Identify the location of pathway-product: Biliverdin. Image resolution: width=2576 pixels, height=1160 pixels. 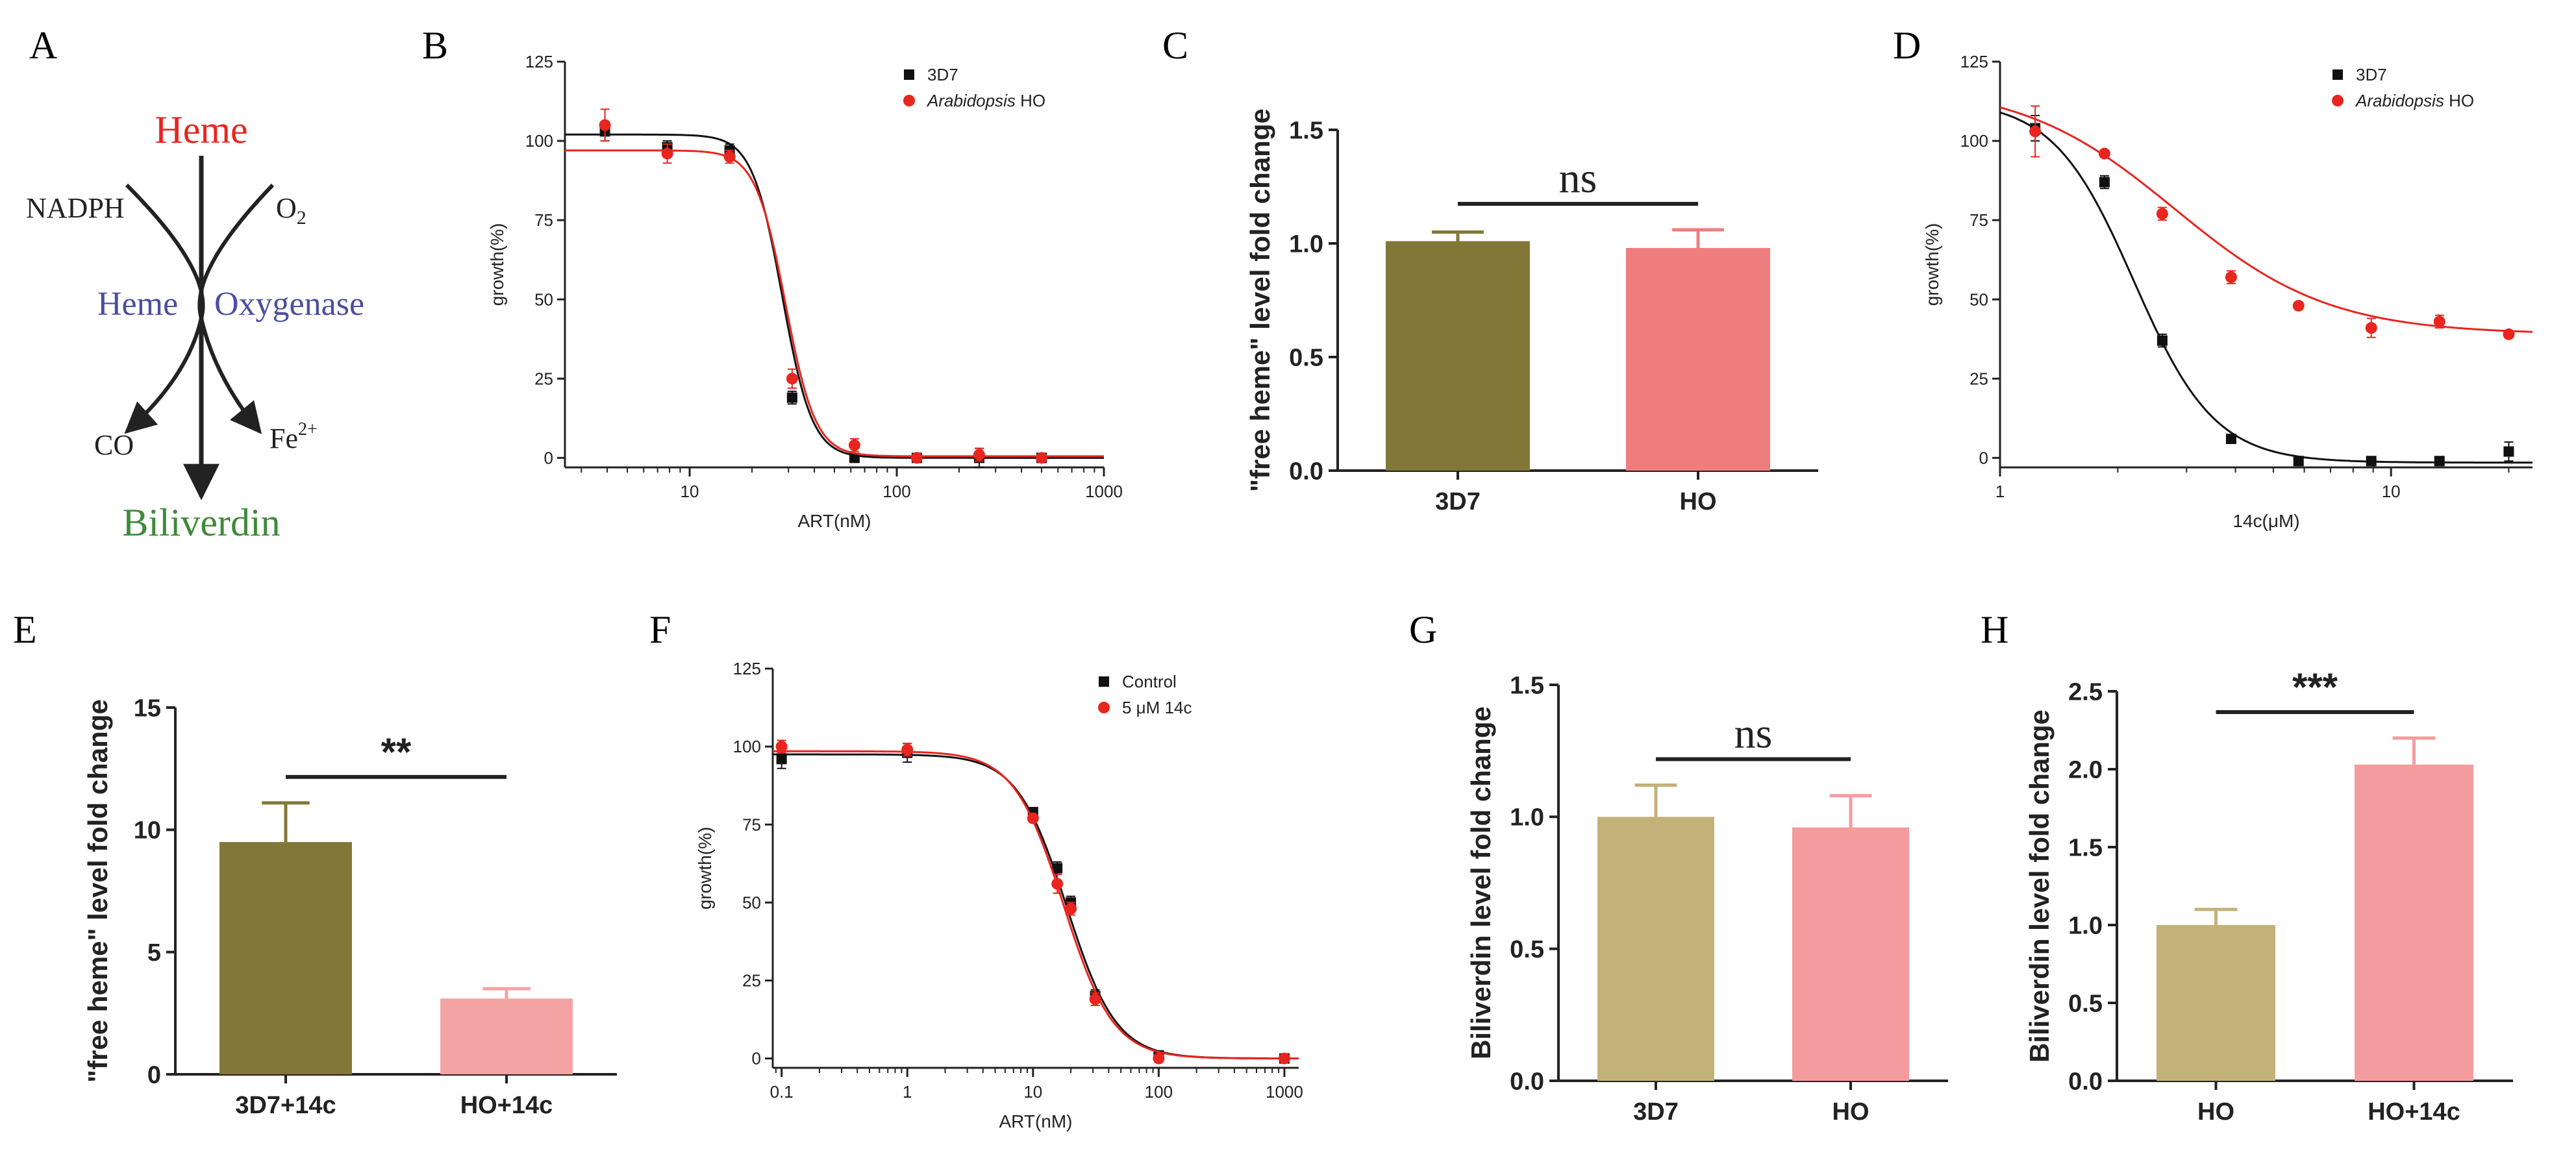
(201, 523).